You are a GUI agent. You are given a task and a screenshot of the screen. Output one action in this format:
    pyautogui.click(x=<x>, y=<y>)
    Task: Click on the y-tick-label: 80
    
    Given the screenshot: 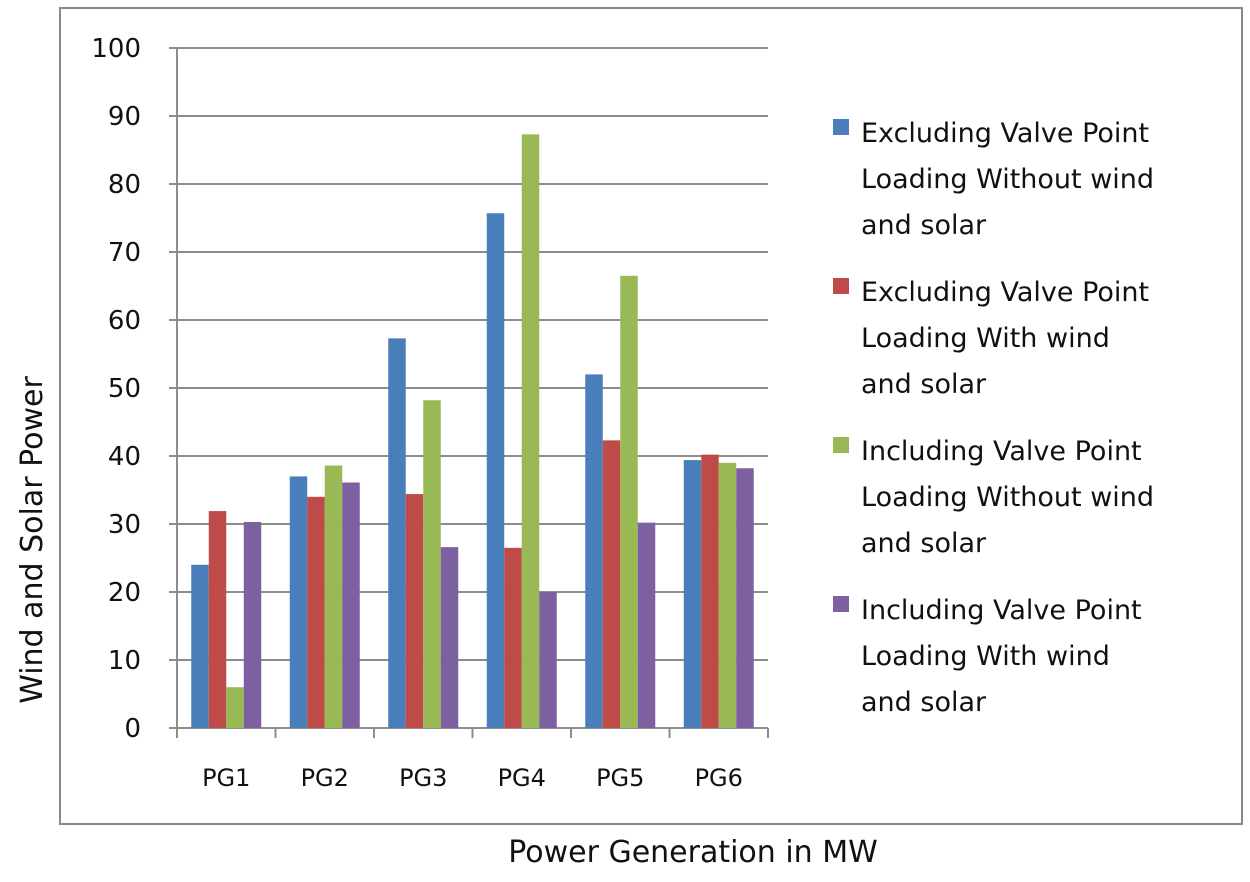 What is the action you would take?
    pyautogui.click(x=124, y=185)
    